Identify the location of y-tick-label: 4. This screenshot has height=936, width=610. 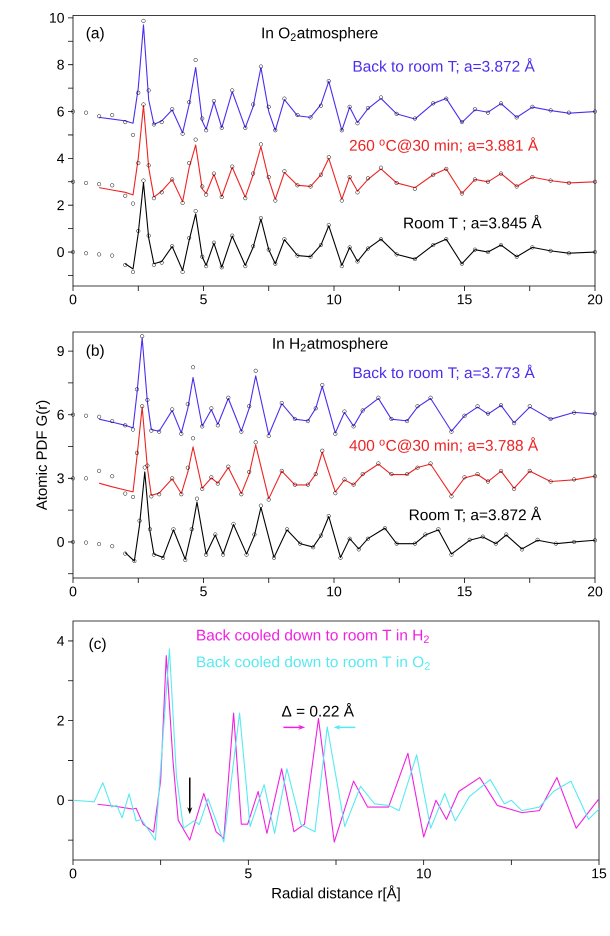
(60, 641).